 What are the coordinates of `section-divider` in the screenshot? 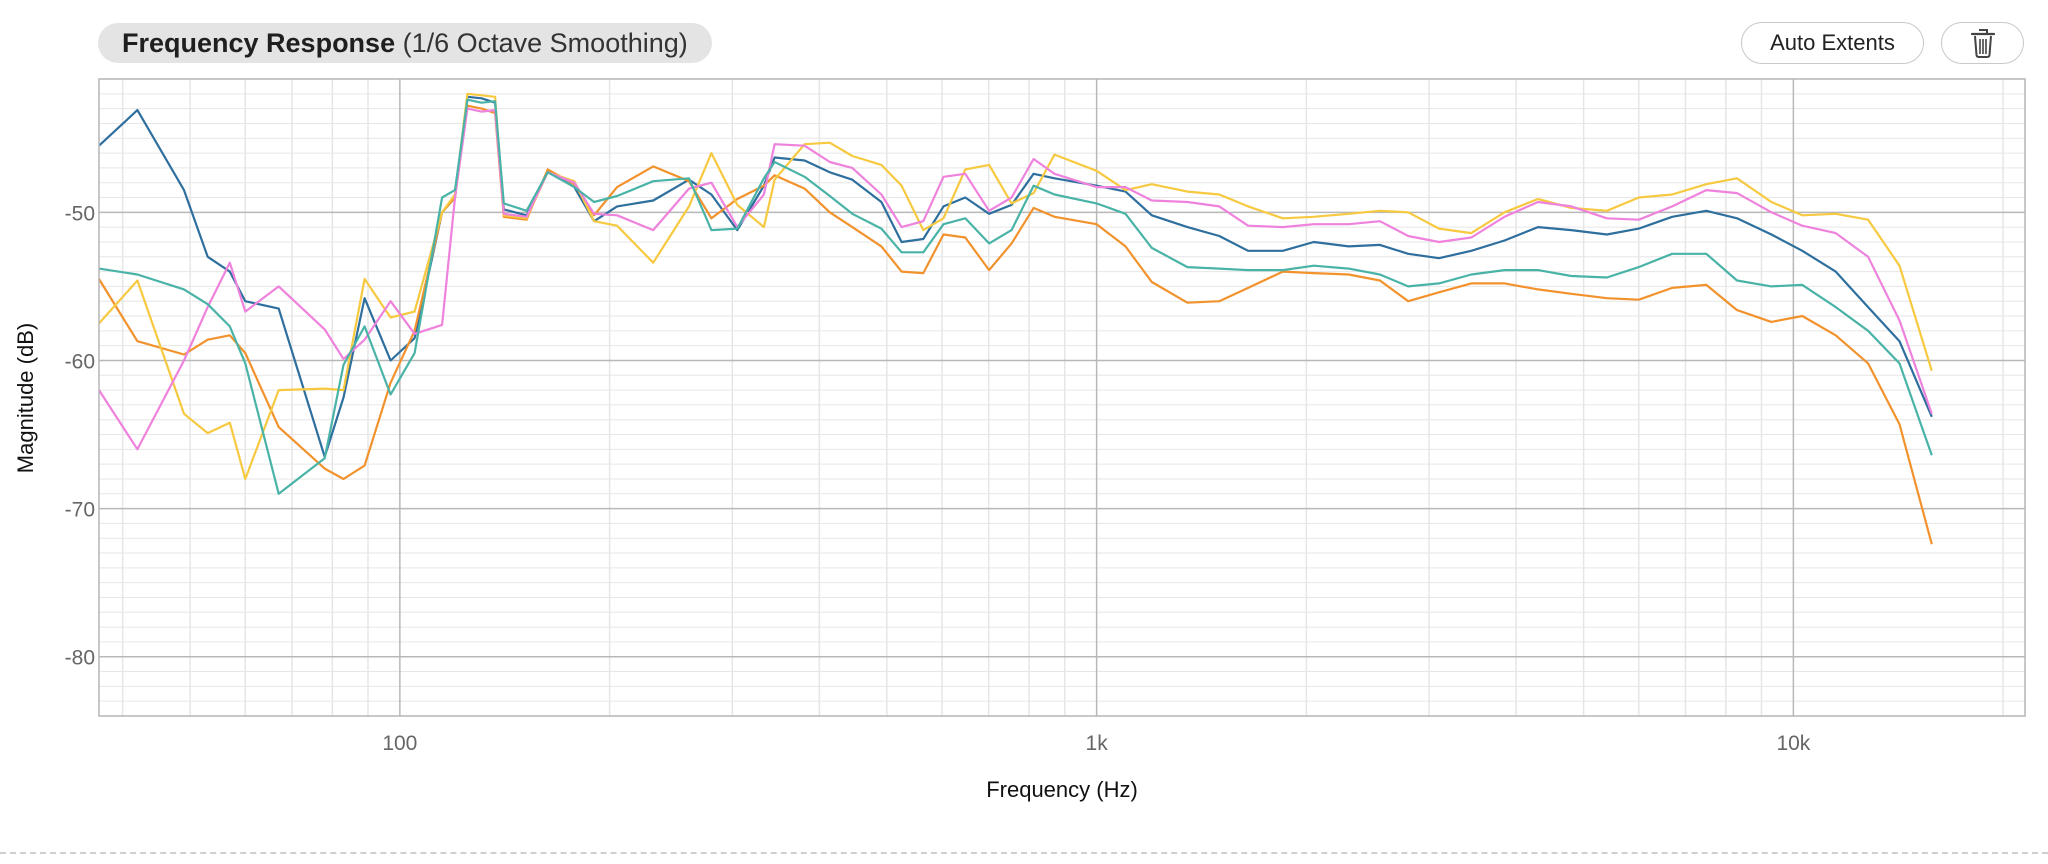 It's located at (1024, 853).